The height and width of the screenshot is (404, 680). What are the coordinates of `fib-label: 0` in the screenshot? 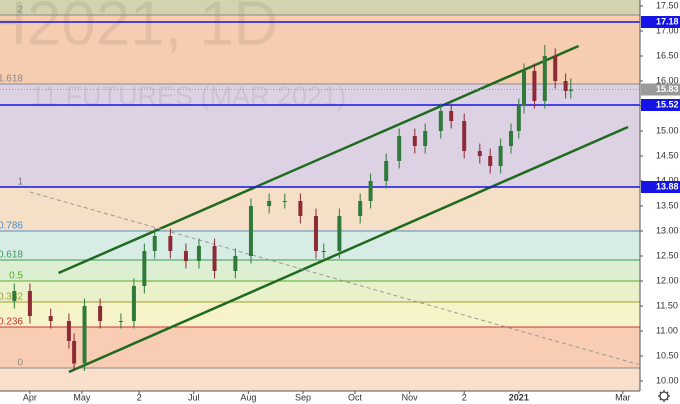 It's located at (20, 363).